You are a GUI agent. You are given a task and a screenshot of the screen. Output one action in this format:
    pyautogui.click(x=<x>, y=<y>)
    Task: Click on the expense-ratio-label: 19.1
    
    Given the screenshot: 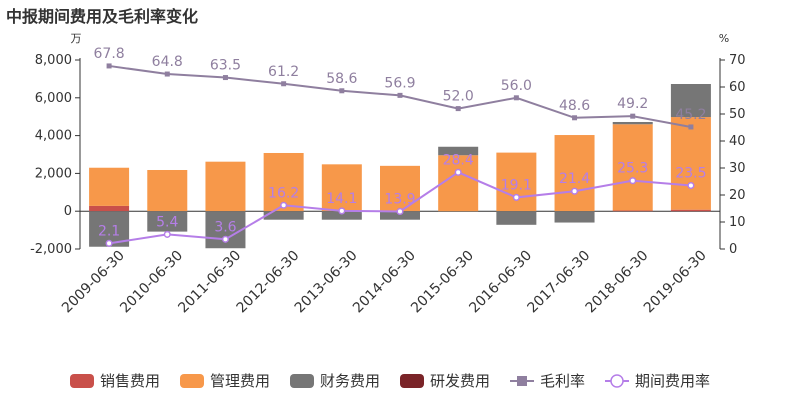 What is the action you would take?
    pyautogui.click(x=516, y=185)
    